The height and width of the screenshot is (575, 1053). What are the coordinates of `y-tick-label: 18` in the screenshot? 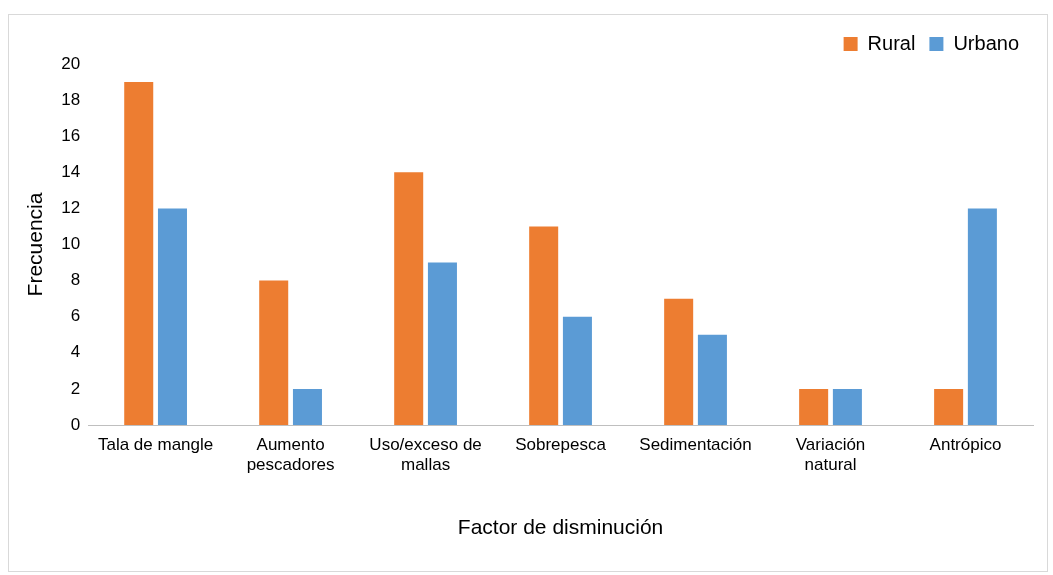 It's located at (71, 99).